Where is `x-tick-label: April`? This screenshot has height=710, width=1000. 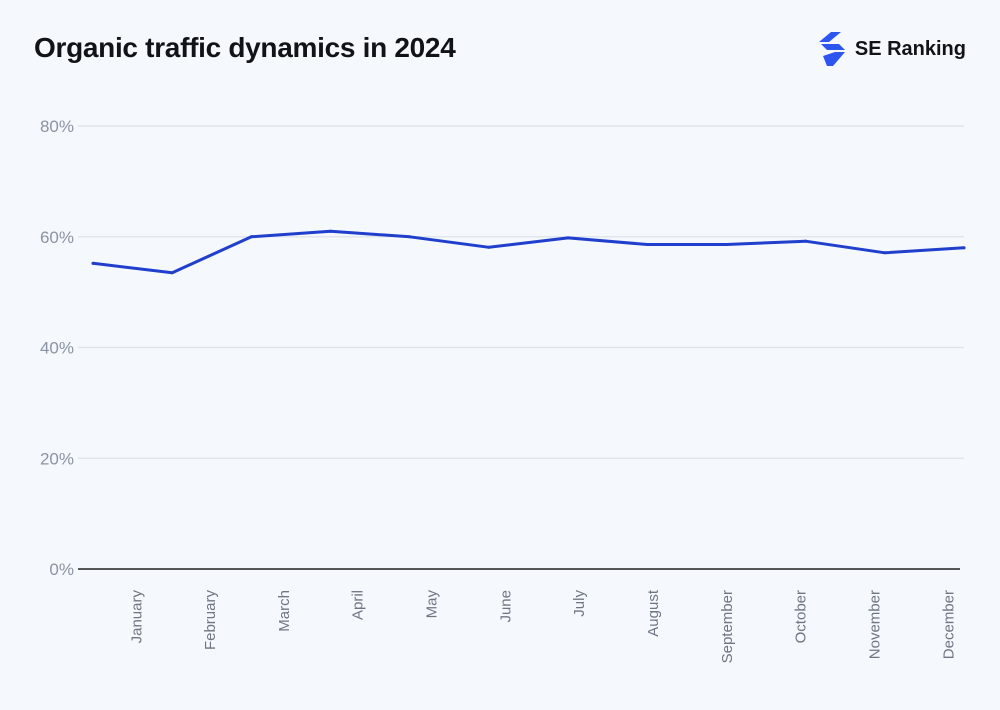 x-tick-label: April is located at coordinates (358, 605).